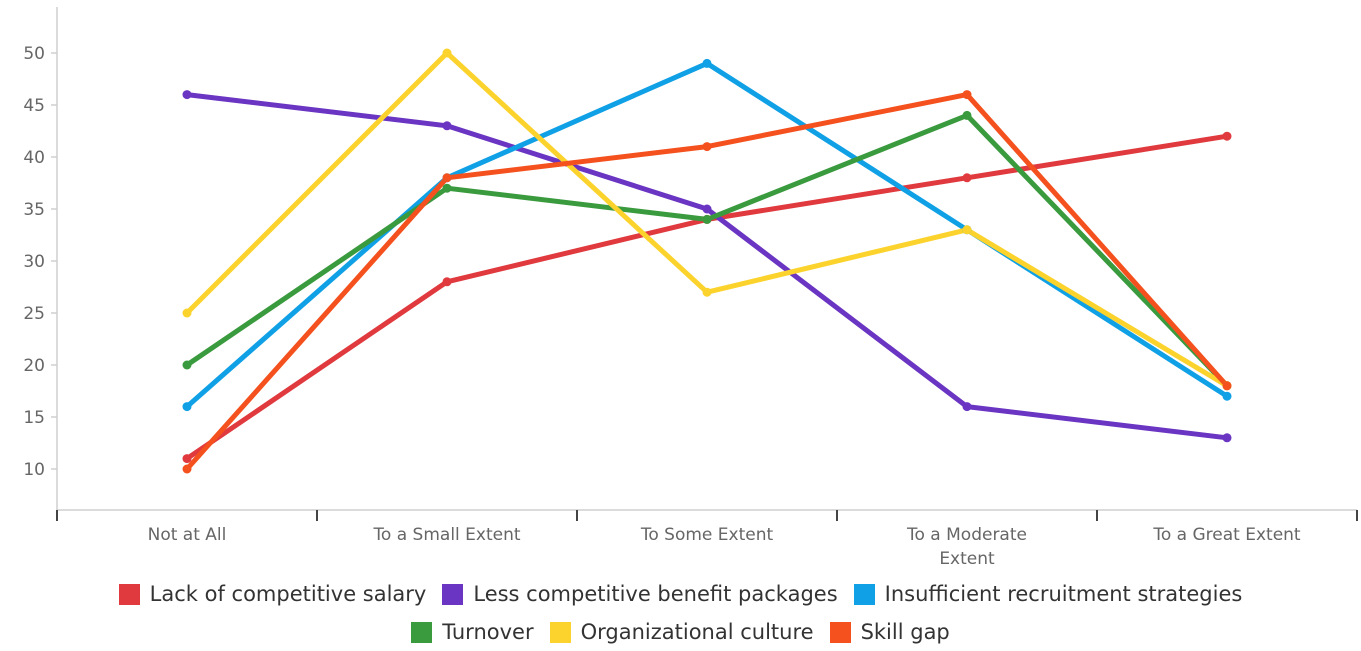 The height and width of the screenshot is (651, 1361). Describe the element at coordinates (1063, 594) in the screenshot. I see `legend-label: Insufficient recruitment strategies` at that location.